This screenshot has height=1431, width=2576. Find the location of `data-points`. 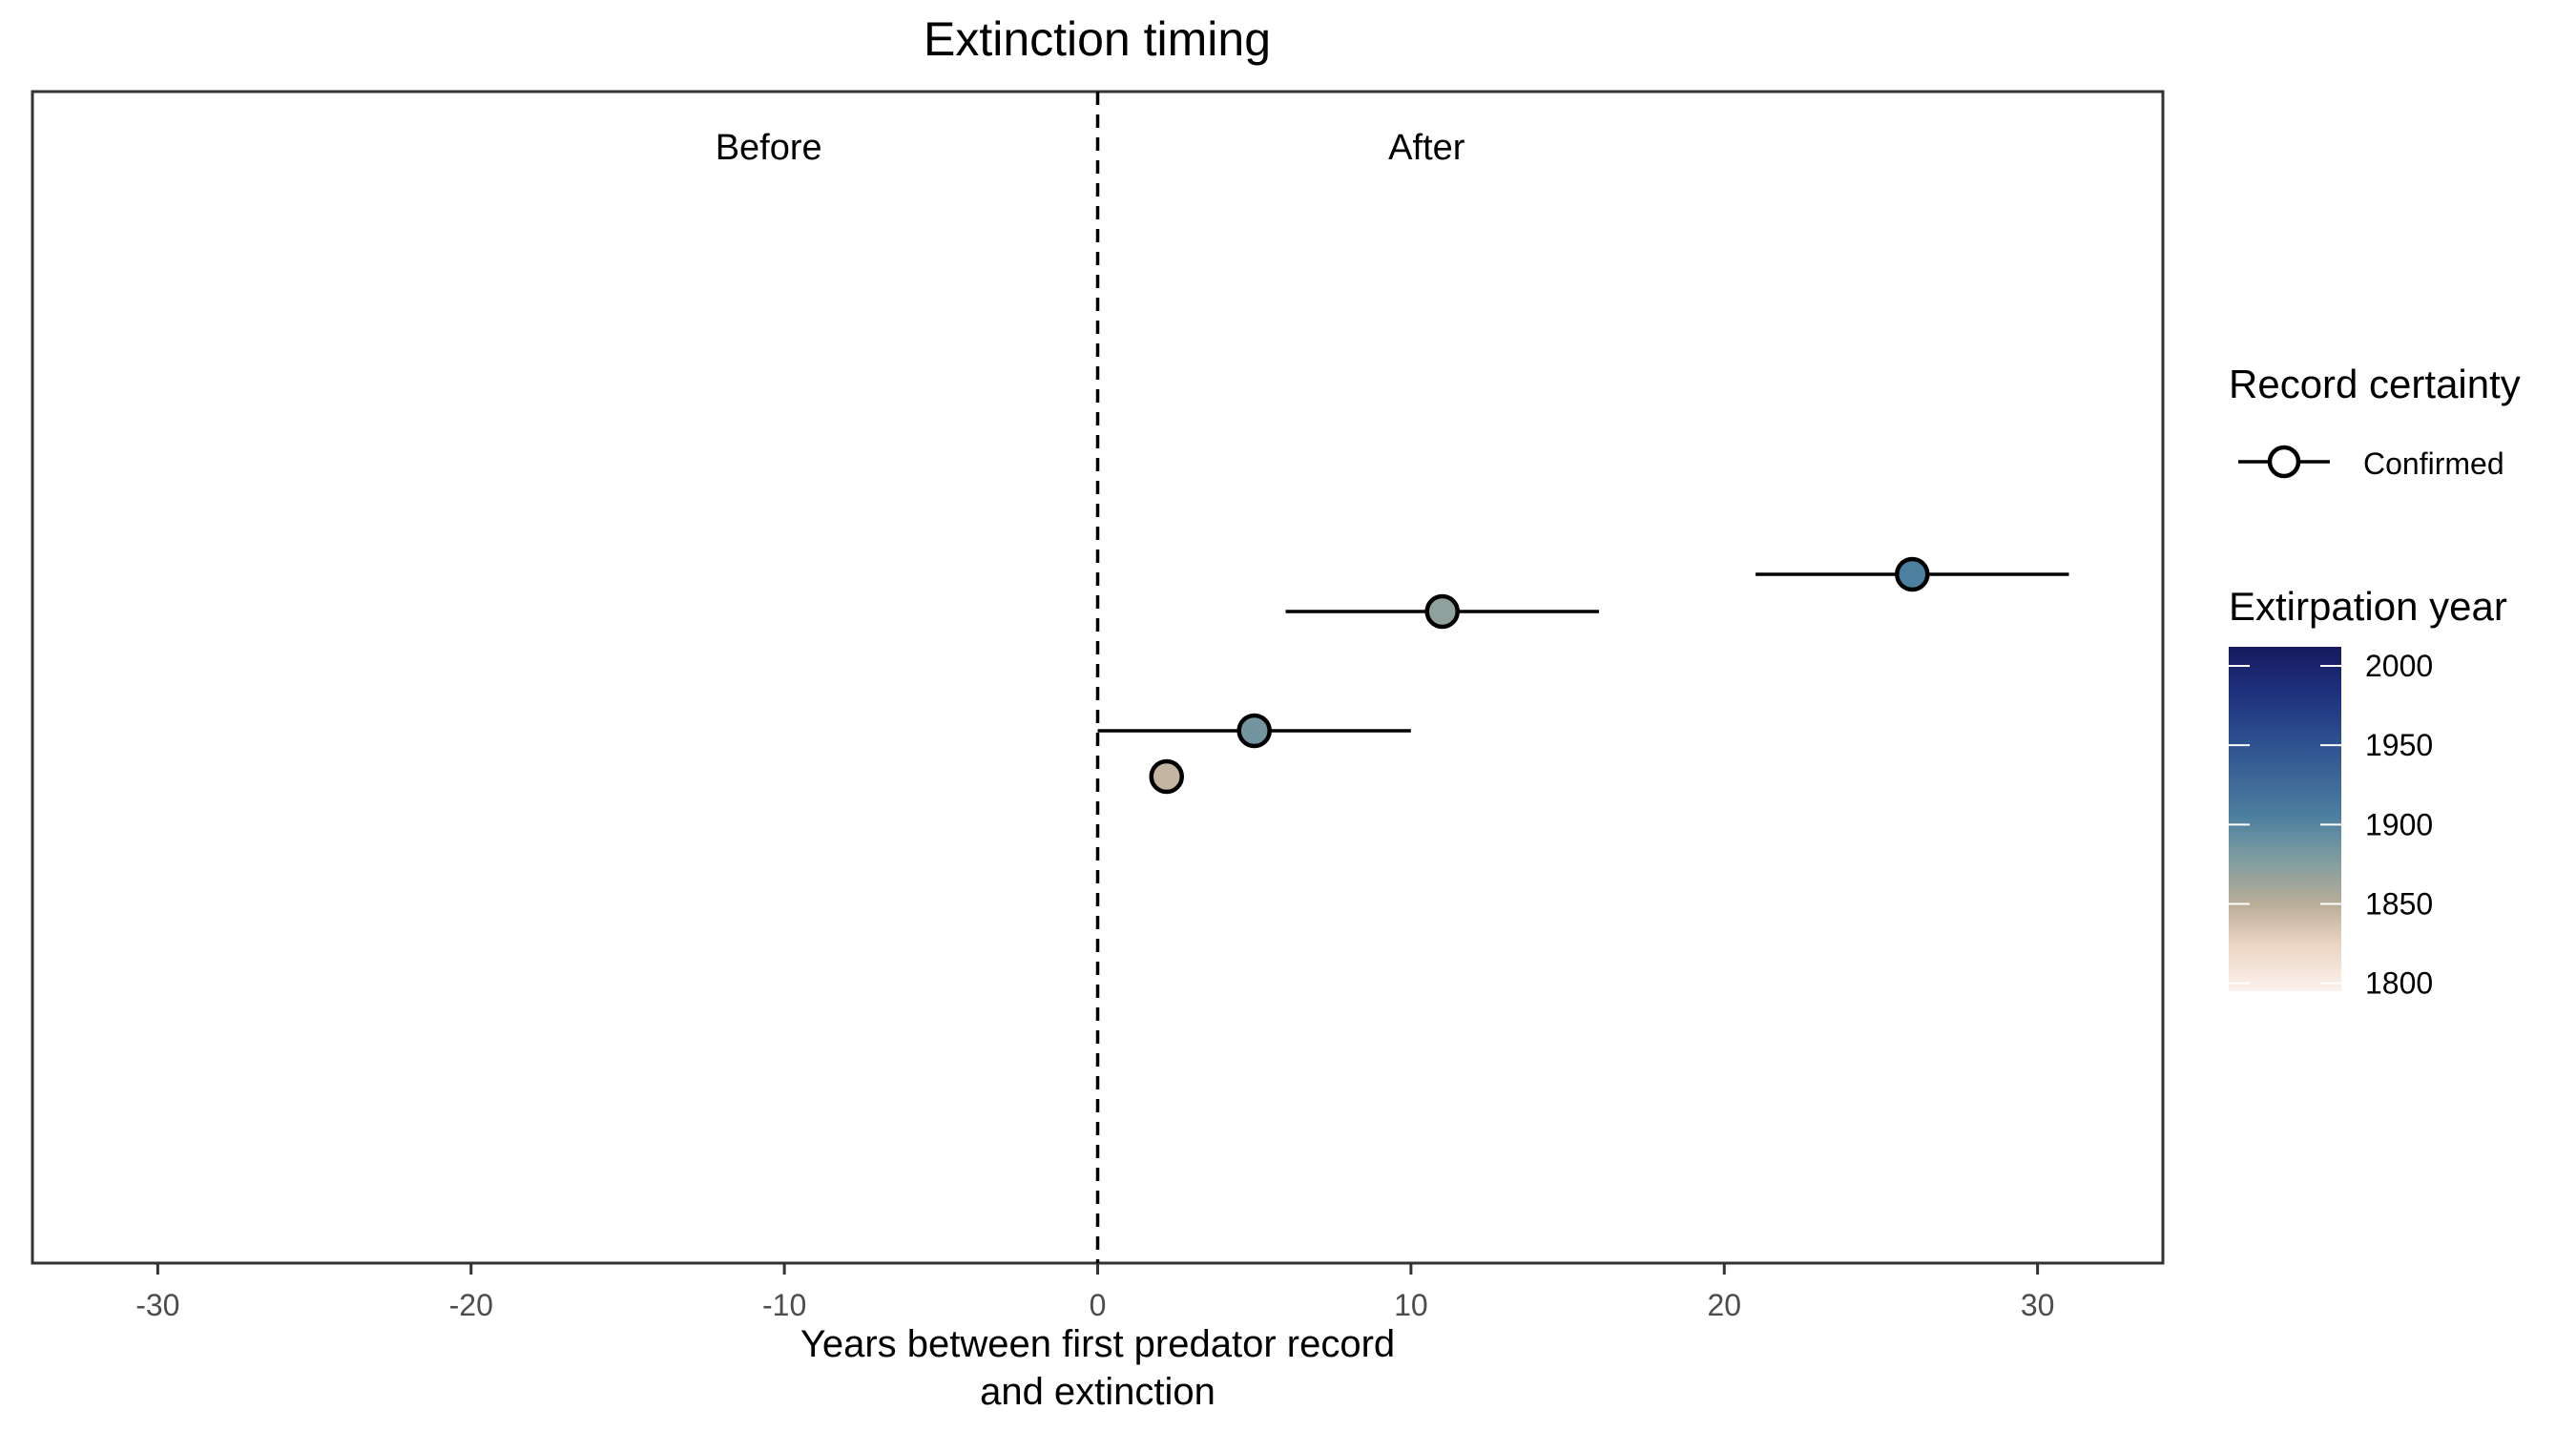

data-points is located at coordinates (1539, 675).